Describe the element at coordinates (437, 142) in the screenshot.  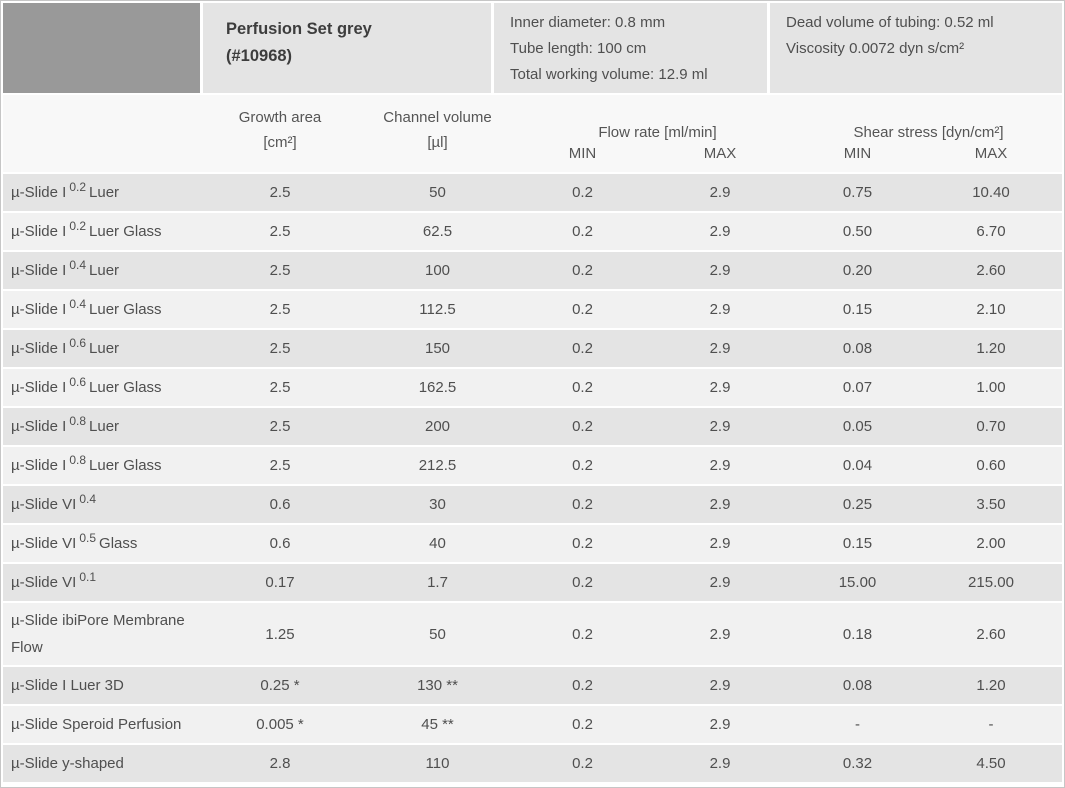
I see `channel-volume-unit: [µl]` at that location.